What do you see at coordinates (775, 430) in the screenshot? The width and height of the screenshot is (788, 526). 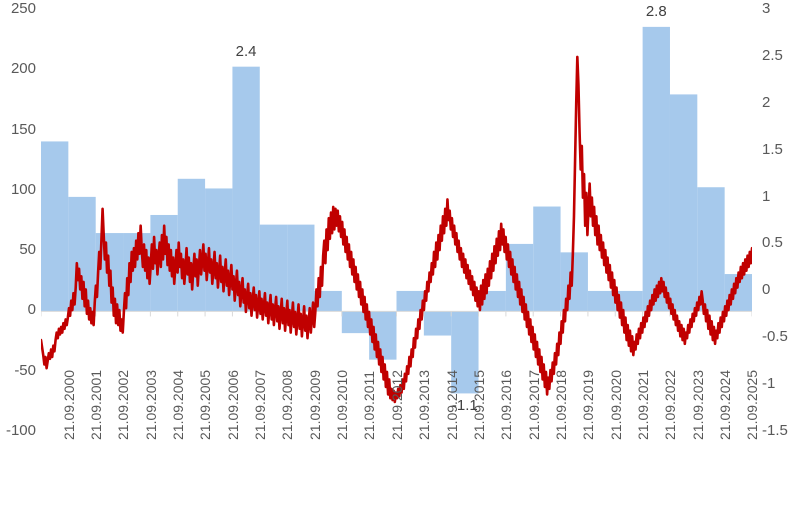 I see `y-axis-right-tick-label: -1.5` at bounding box center [775, 430].